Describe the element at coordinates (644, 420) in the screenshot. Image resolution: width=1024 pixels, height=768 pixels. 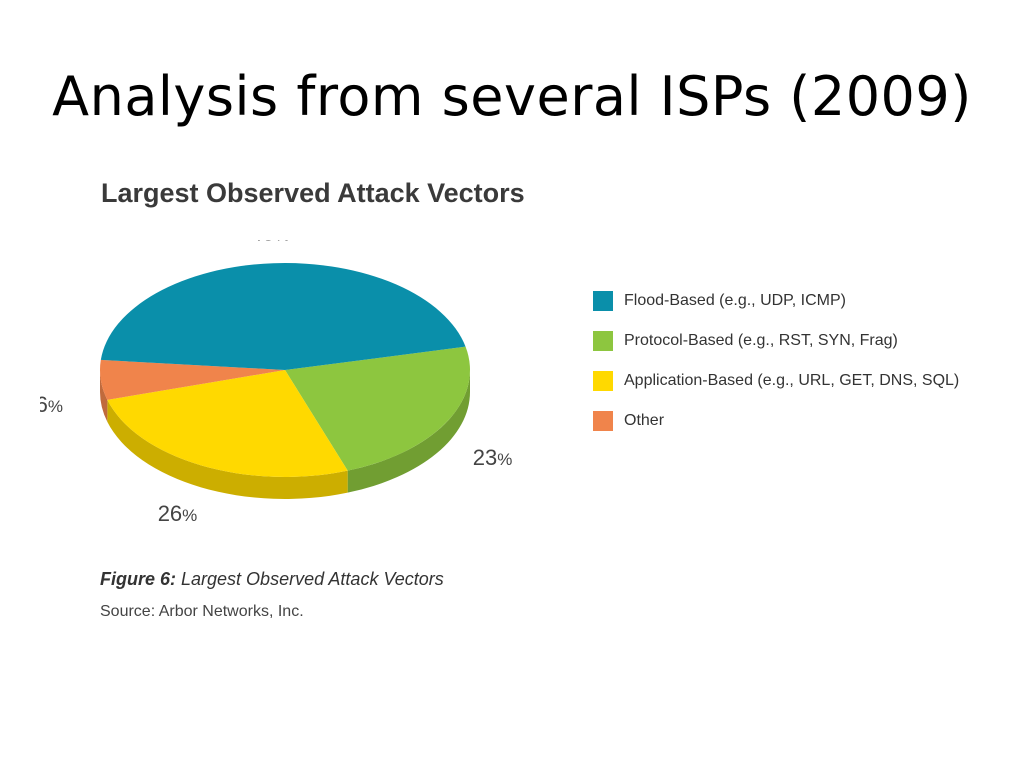
I see `legend-label: Other` at that location.